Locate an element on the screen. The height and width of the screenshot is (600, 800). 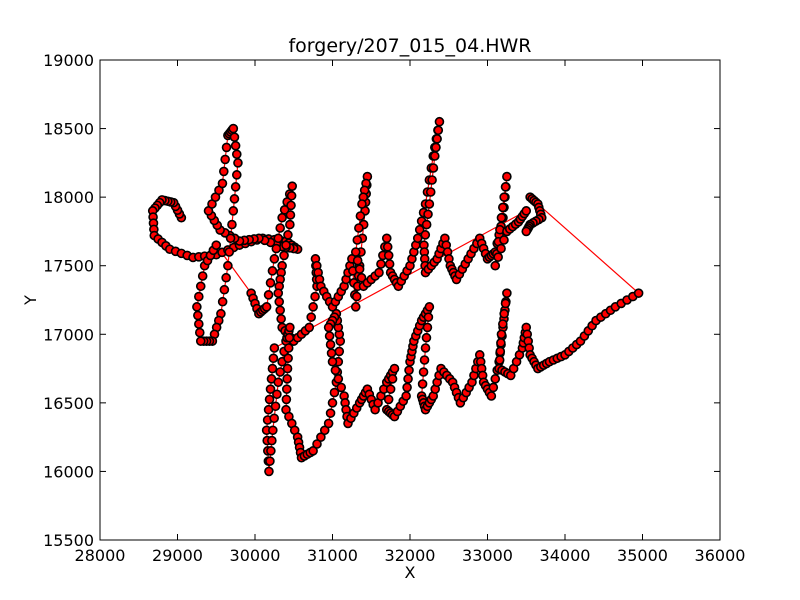
y-tick-label: 16500 is located at coordinates (68, 403).